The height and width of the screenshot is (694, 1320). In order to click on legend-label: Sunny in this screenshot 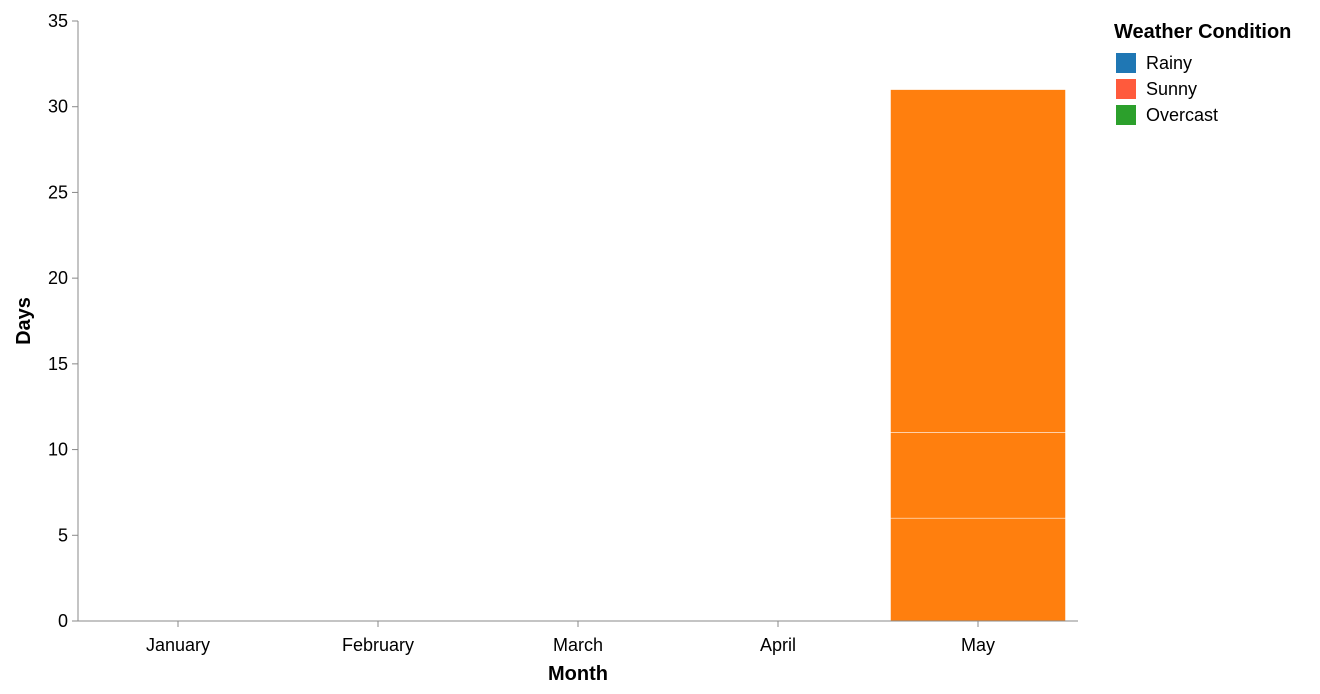, I will do `click(1171, 89)`.